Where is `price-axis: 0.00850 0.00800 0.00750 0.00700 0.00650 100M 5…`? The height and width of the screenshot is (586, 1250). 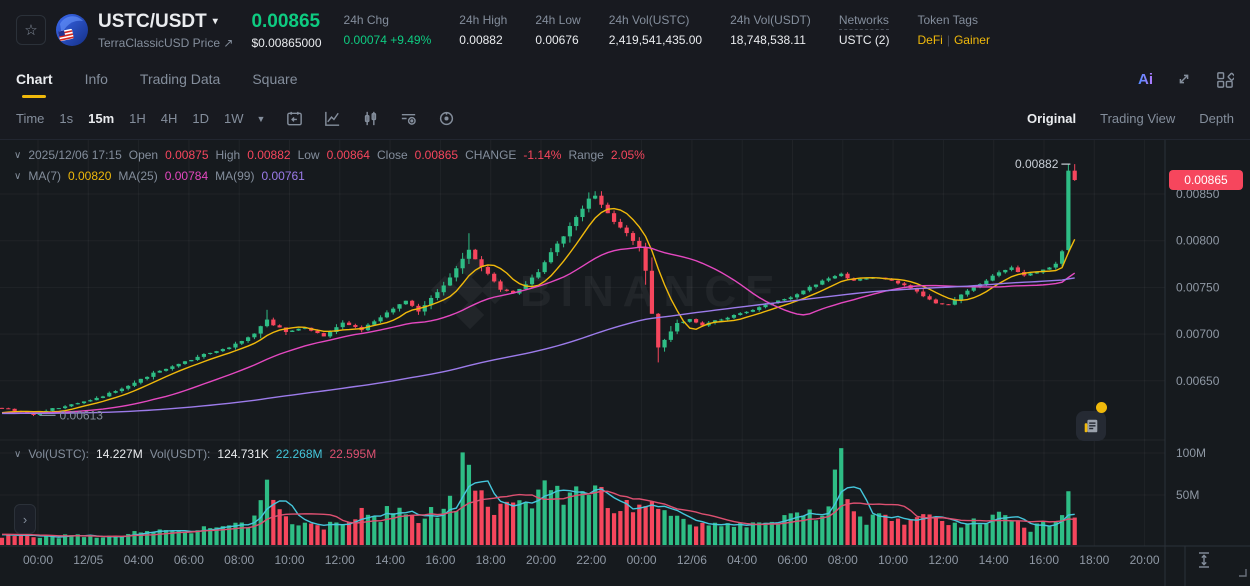
price-axis: 0.00850 0.00800 0.00750 0.00700 0.00650 100M 5… is located at coordinates (1192, 363).